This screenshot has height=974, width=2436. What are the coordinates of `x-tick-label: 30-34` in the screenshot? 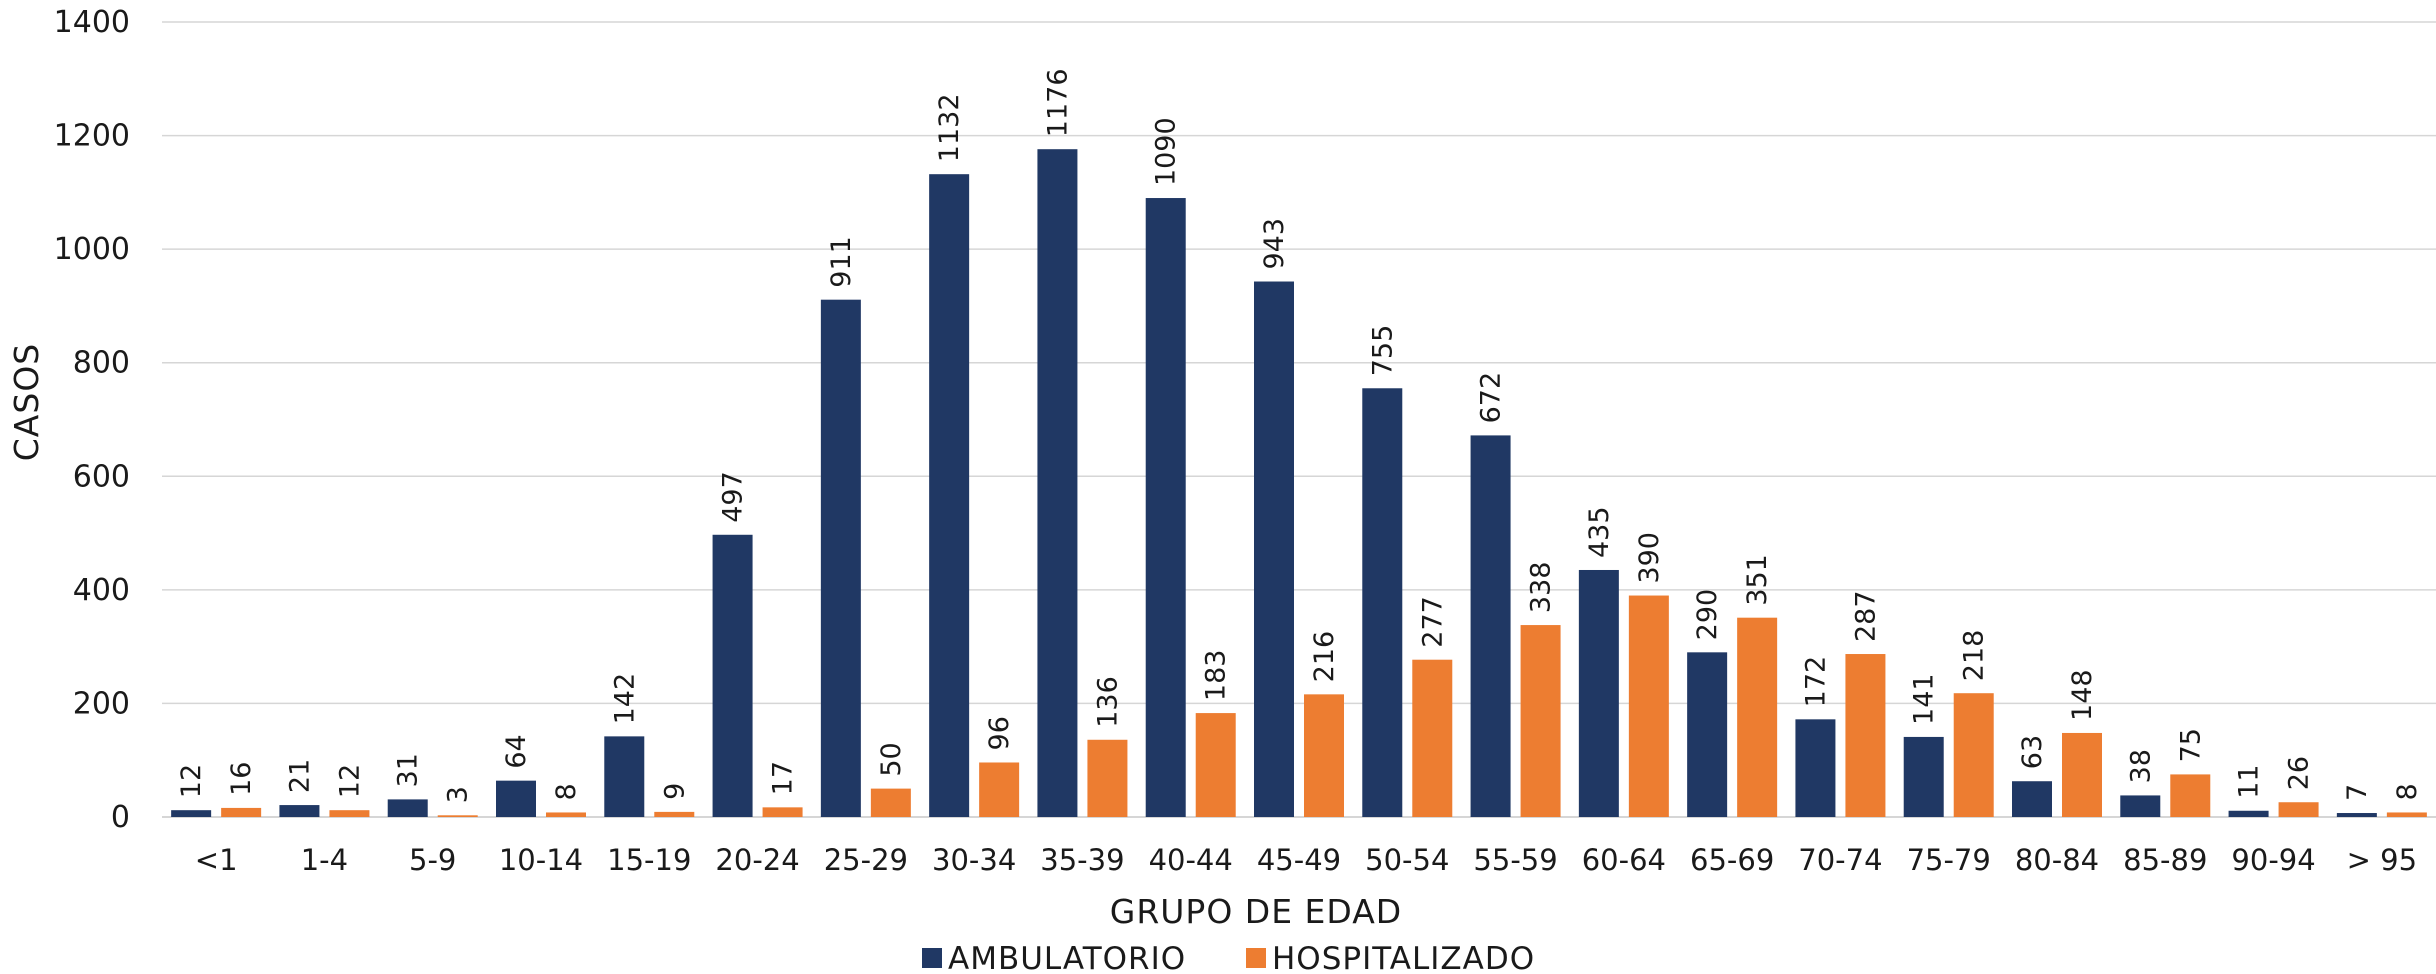 It's located at (974, 860).